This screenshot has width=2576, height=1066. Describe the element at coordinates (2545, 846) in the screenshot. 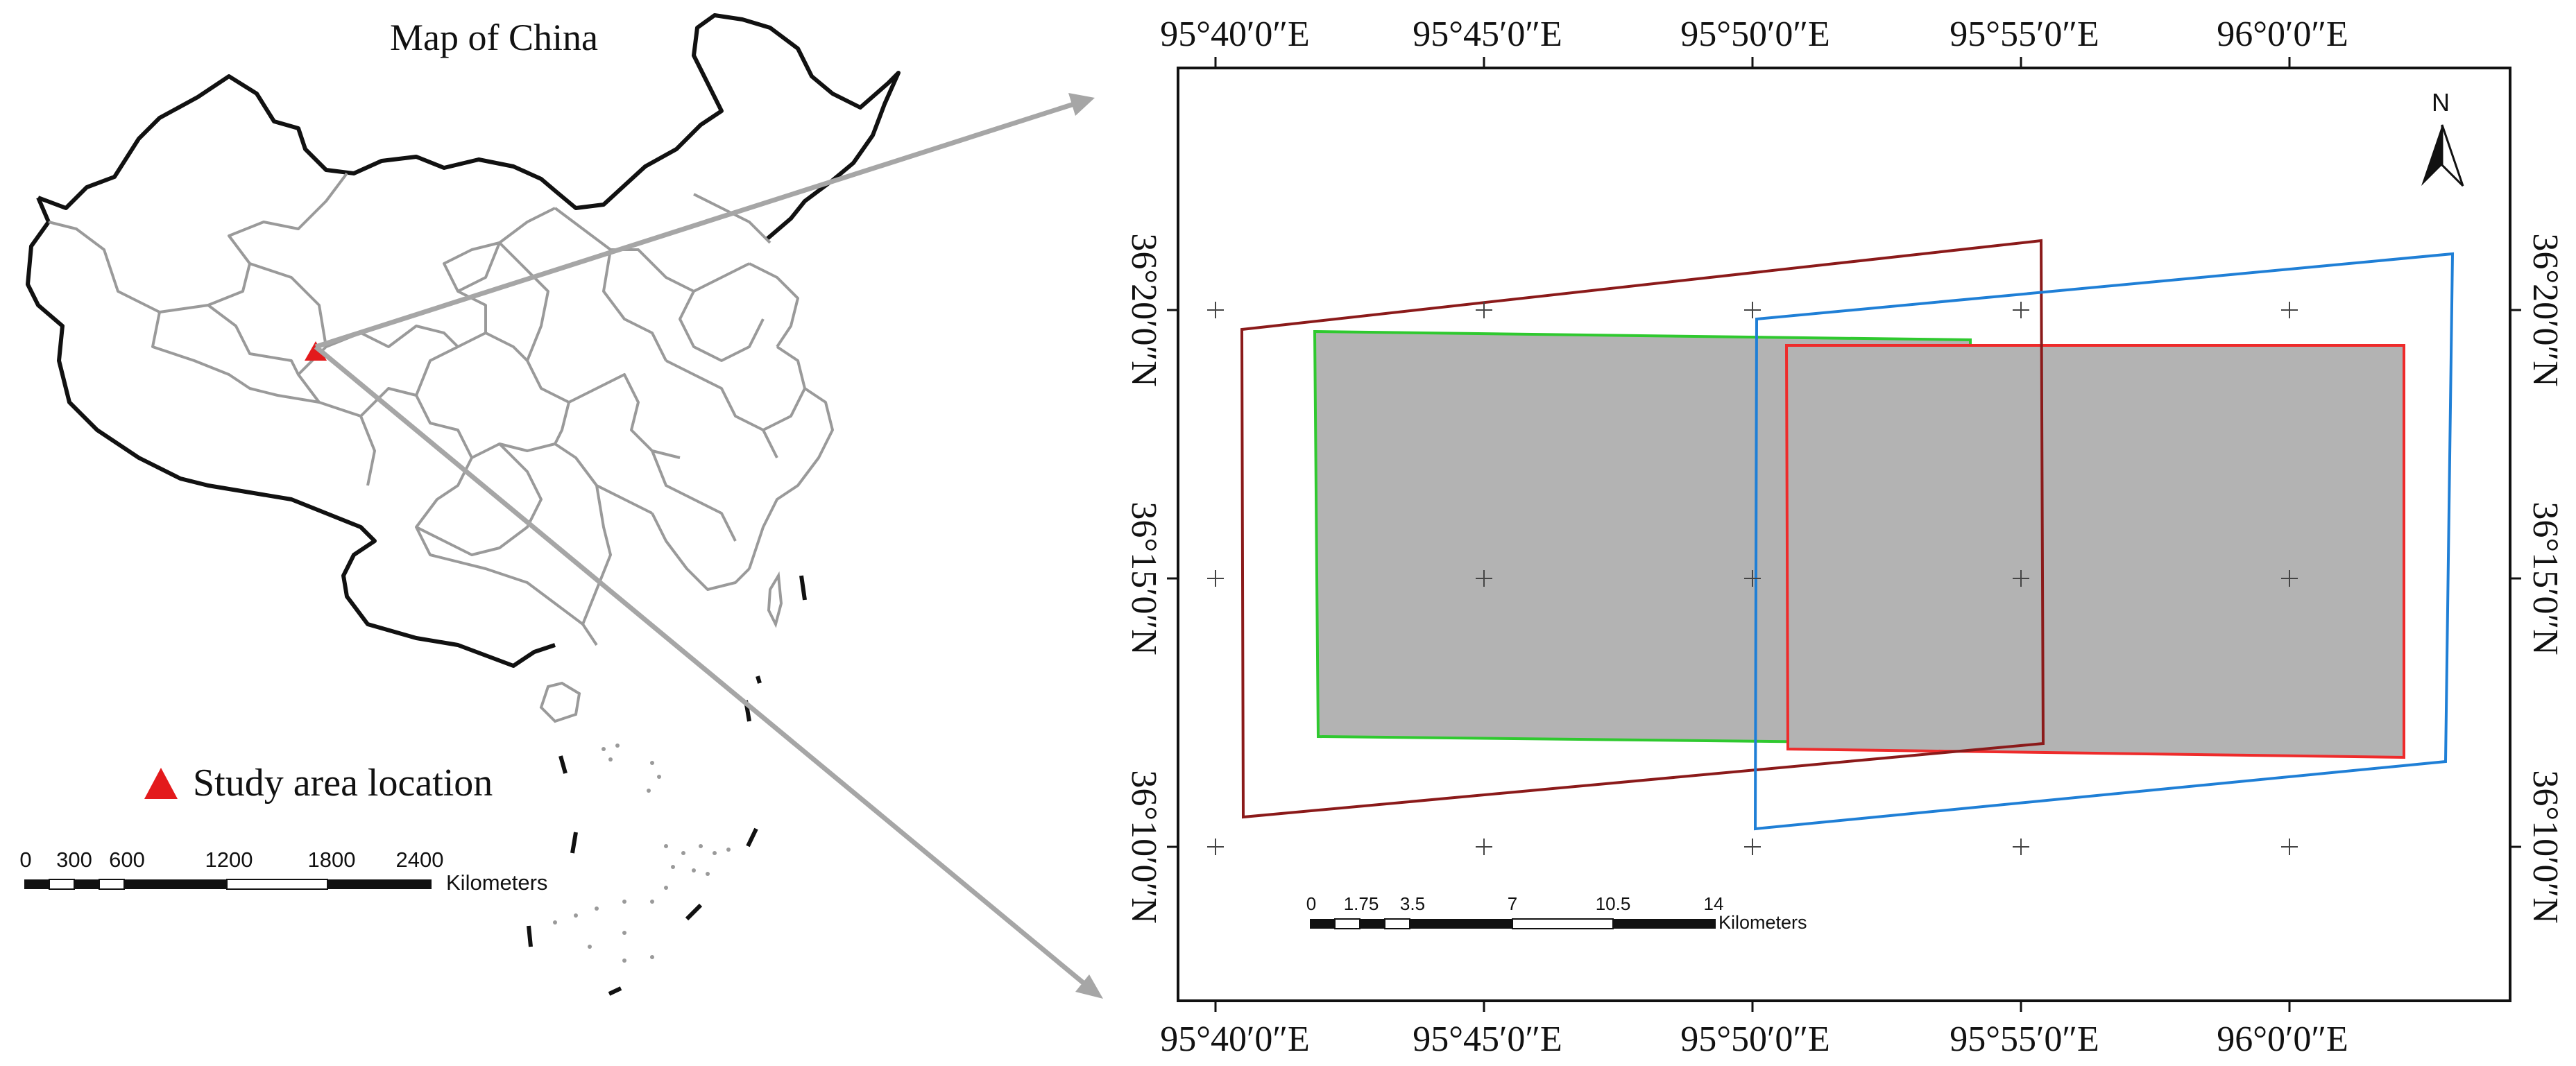

I see `lat-label-right: 36°10′0″N` at that location.